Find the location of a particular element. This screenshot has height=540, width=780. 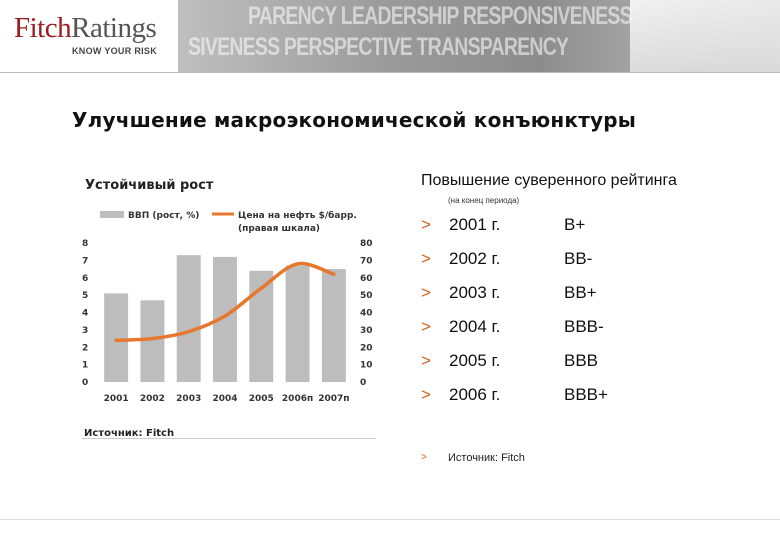

rating-row: > 2004 г. BBB- is located at coordinates (581, 332).